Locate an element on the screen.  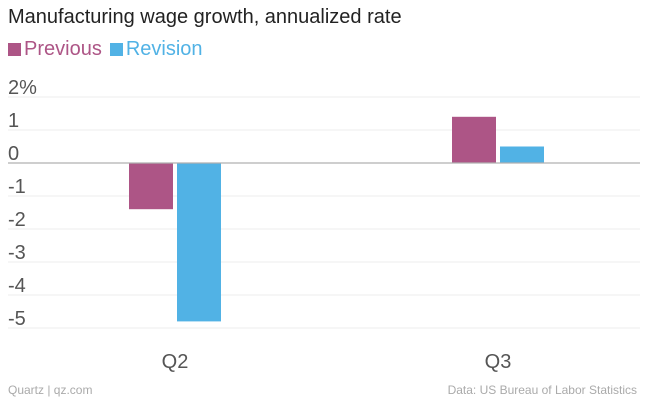
legend-item-revision: Revision is located at coordinates (156, 49).